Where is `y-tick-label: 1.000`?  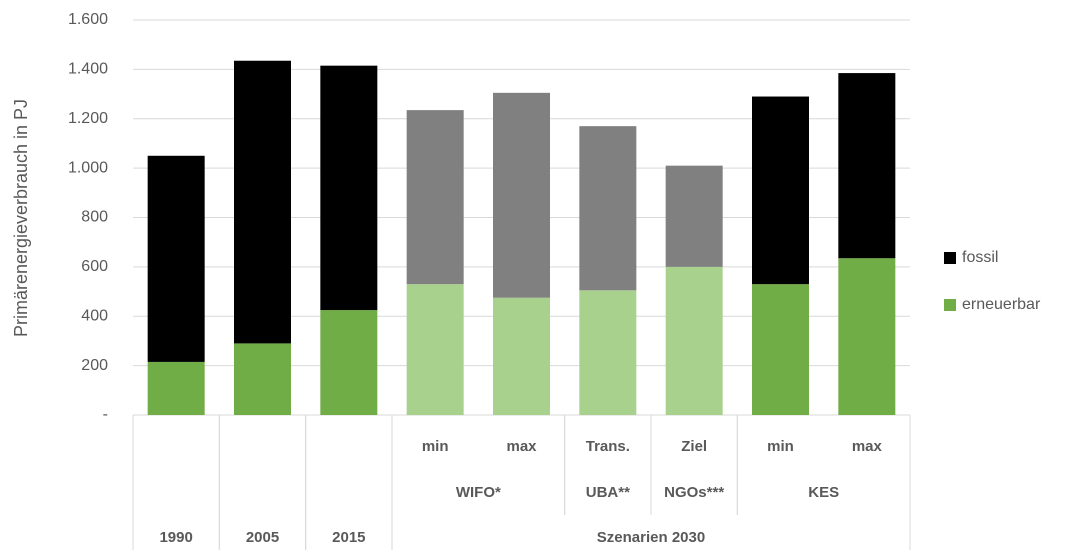 y-tick-label: 1.000 is located at coordinates (88, 167).